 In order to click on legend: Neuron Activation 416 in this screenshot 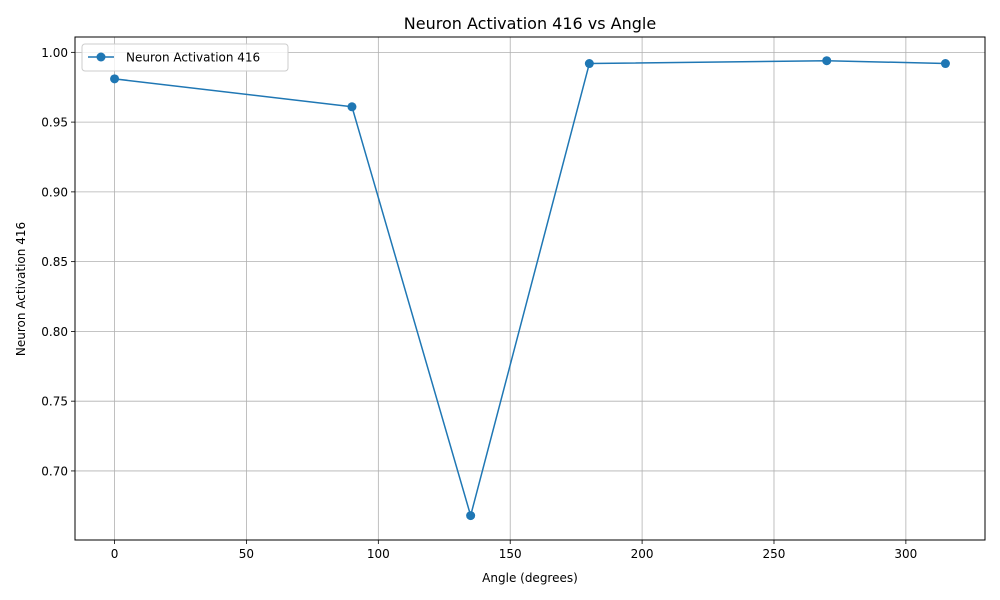, I will do `click(185, 57)`.